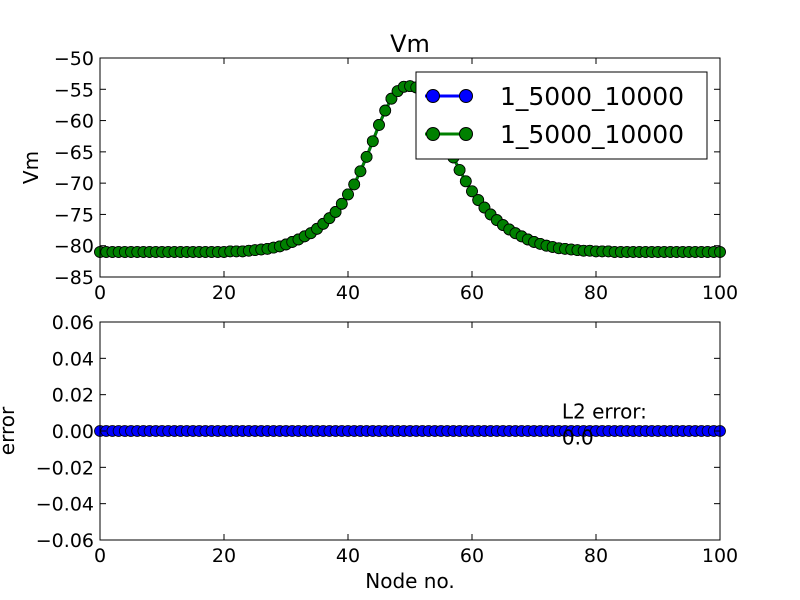 The height and width of the screenshot is (600, 800). I want to click on legend-label-series-1: 1_5000_10000, so click(592, 96).